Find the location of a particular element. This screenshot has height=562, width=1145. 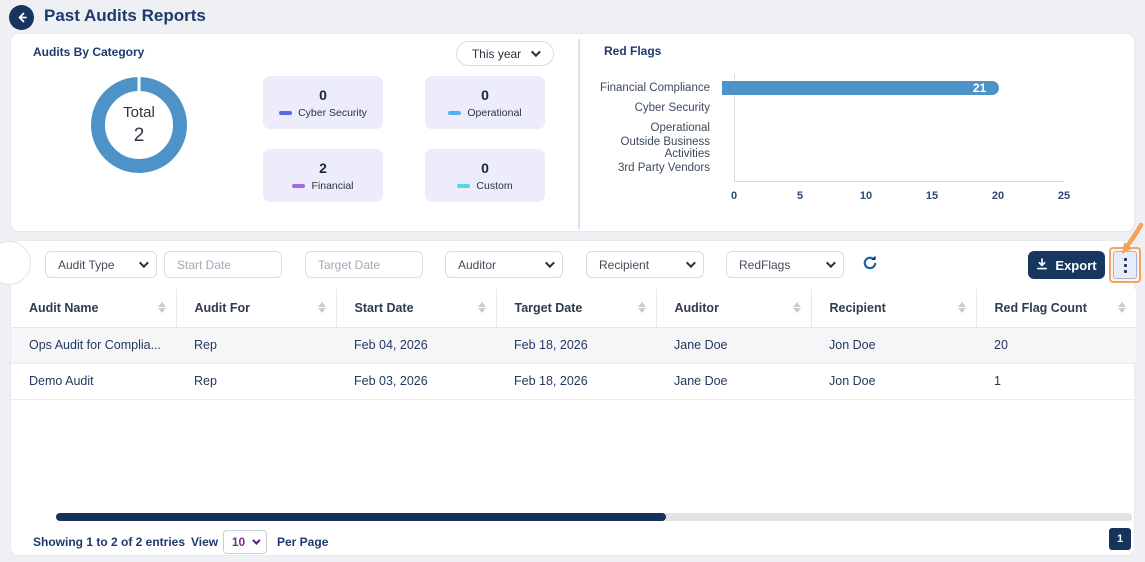

chart-row-outside-business-activities: Outside Business Activities is located at coordinates (823, 148).